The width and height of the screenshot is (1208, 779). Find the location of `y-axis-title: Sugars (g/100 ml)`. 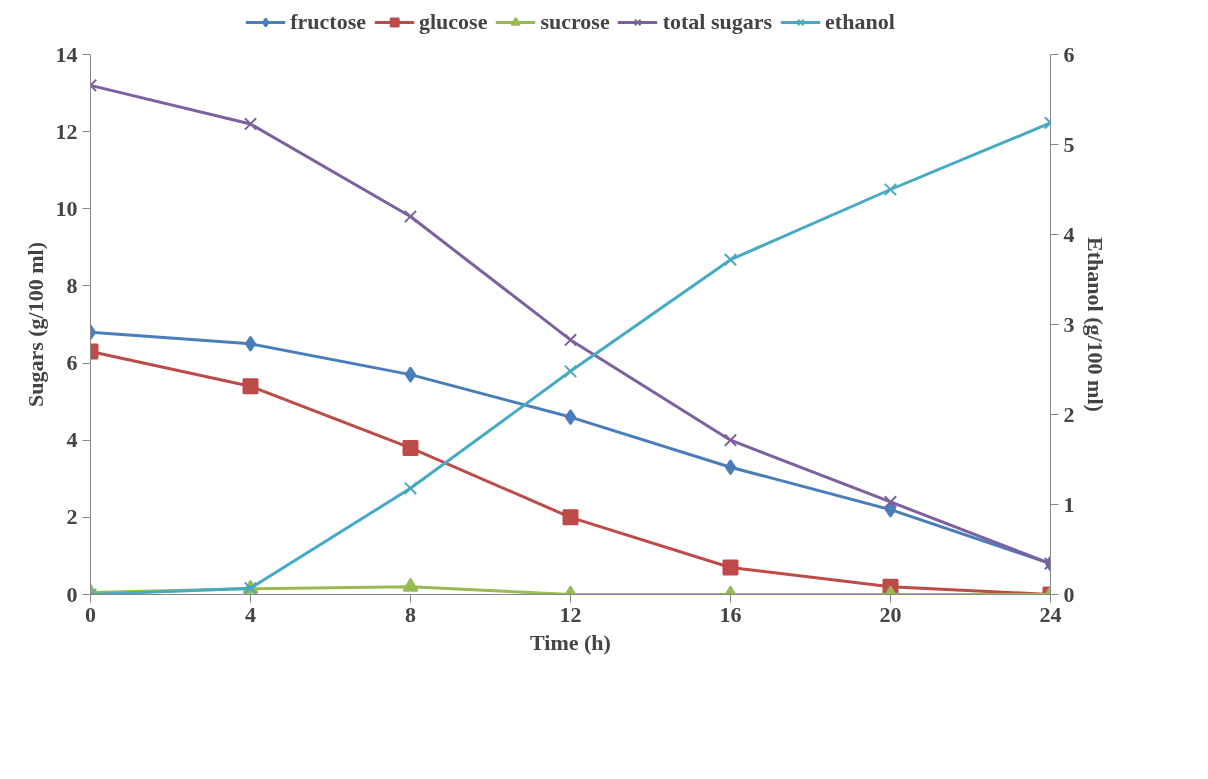

y-axis-title: Sugars (g/100 ml) is located at coordinates (35, 324).